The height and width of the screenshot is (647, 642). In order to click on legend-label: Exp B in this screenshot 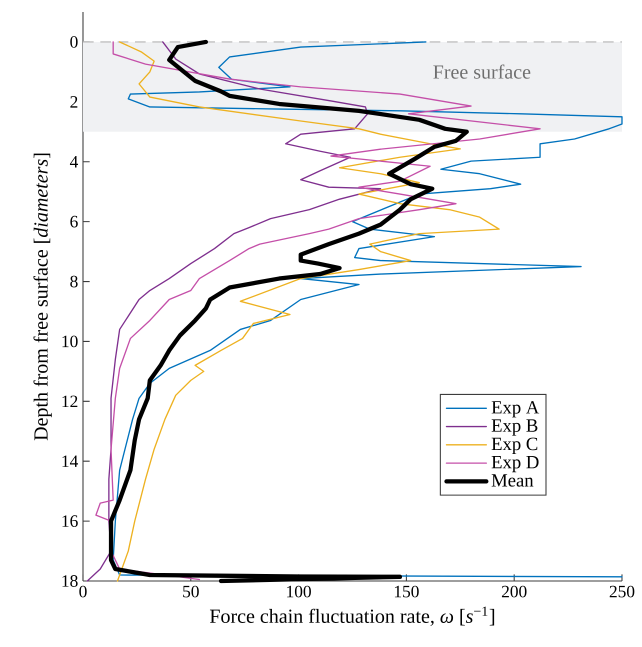, I will do `click(515, 427)`.